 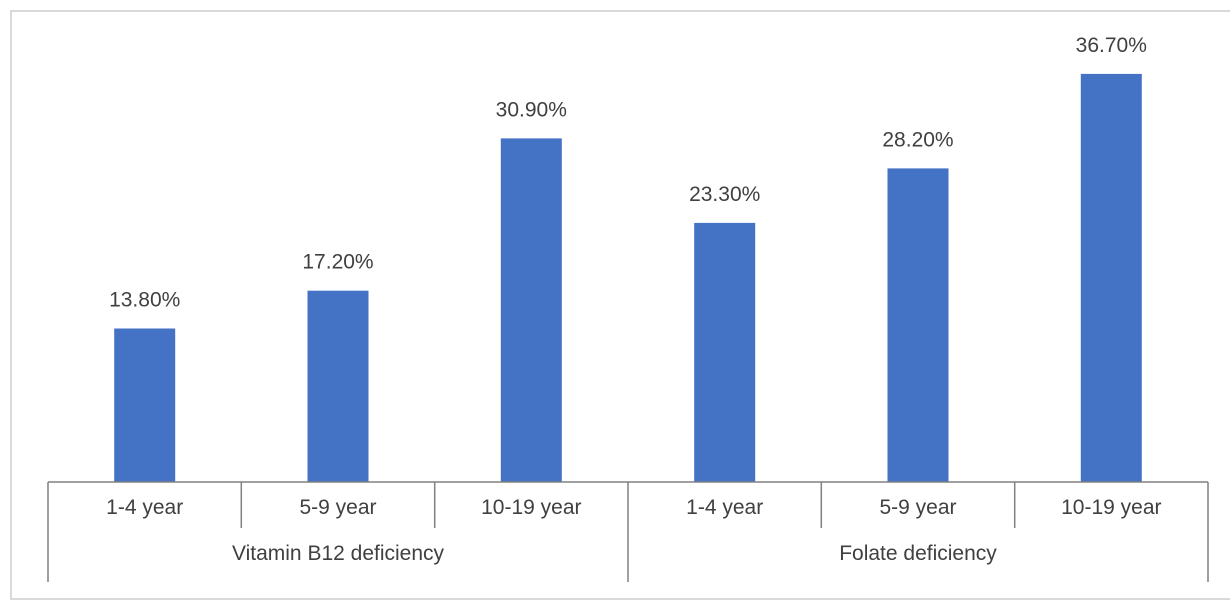 What do you see at coordinates (144, 300) in the screenshot?
I see `data-label: 13.80%` at bounding box center [144, 300].